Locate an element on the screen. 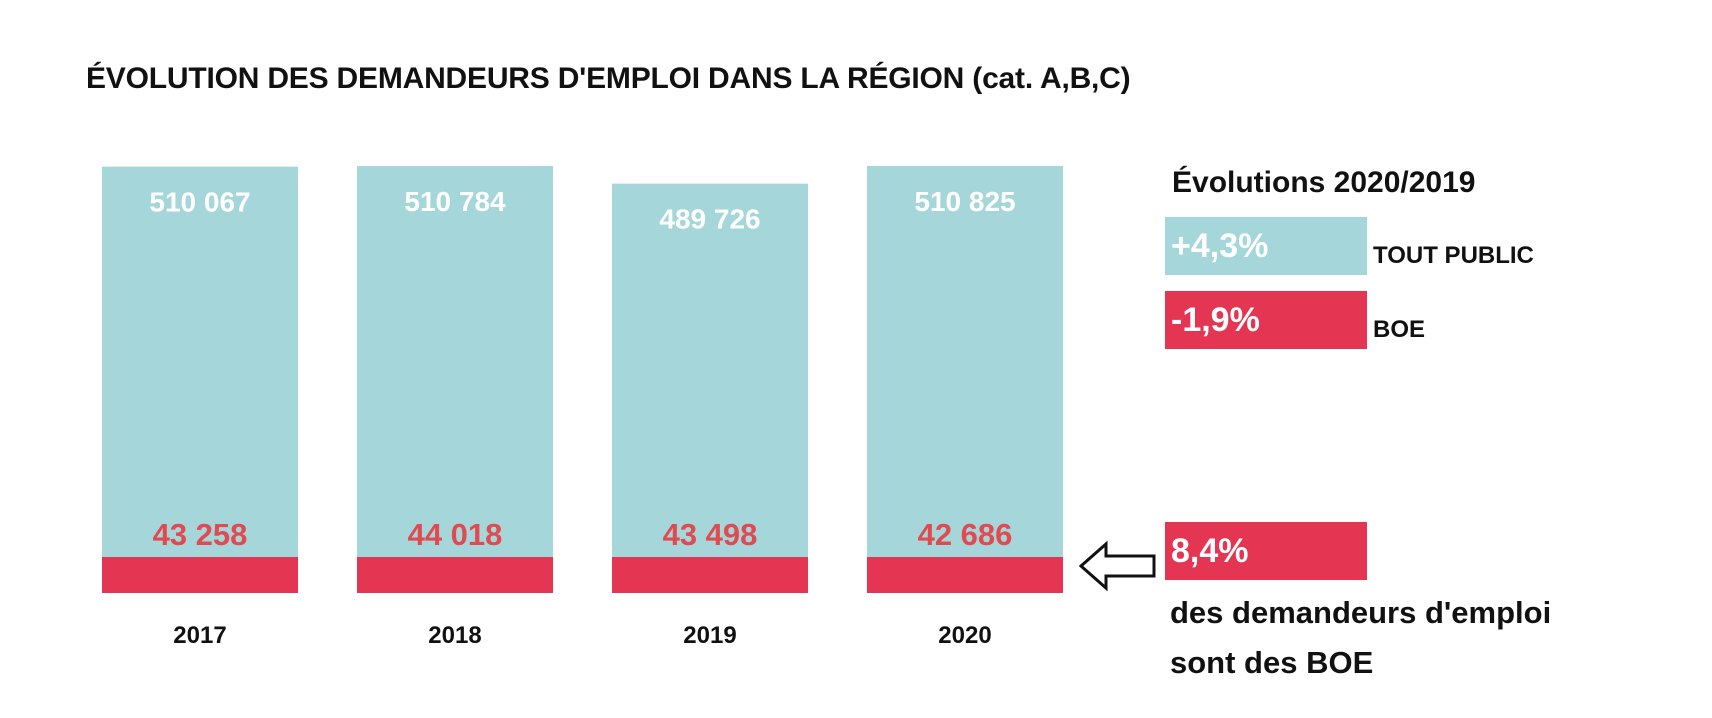 The height and width of the screenshot is (718, 1712). value-label-boe-2020: 42 686 is located at coordinates (965, 534).